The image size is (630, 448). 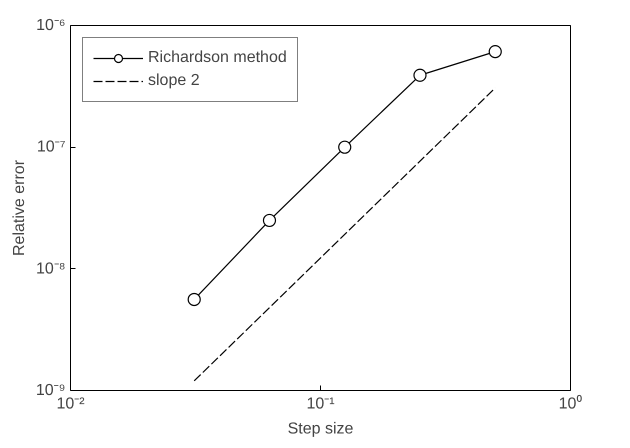 What do you see at coordinates (570, 403) in the screenshot?
I see `x-tick-label: 10⁰` at bounding box center [570, 403].